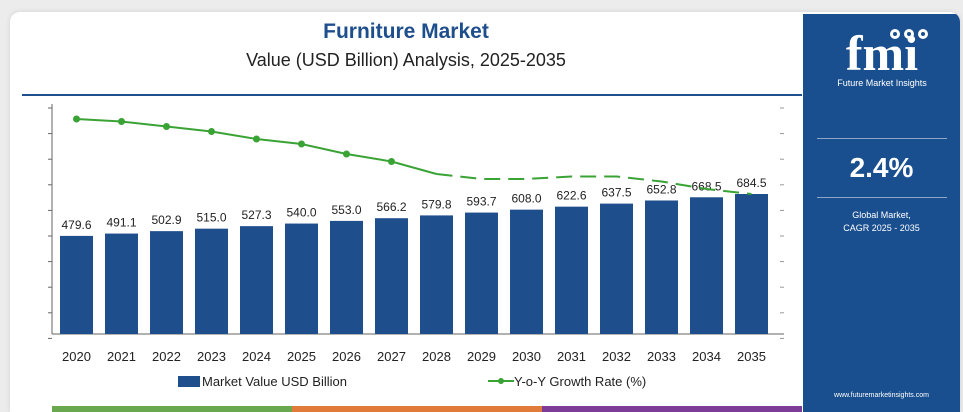  Describe the element at coordinates (881, 228) in the screenshot. I see `cagr-label-line2: CAGR 2025 - 2035` at that location.